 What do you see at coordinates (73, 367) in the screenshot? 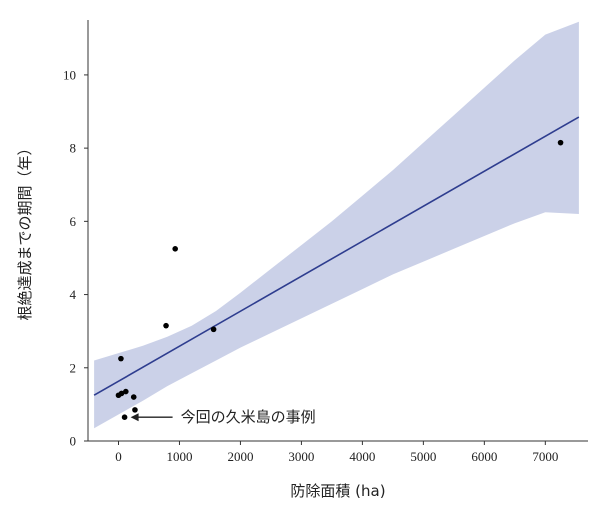
I see `y-tick-label: 2` at bounding box center [73, 367].